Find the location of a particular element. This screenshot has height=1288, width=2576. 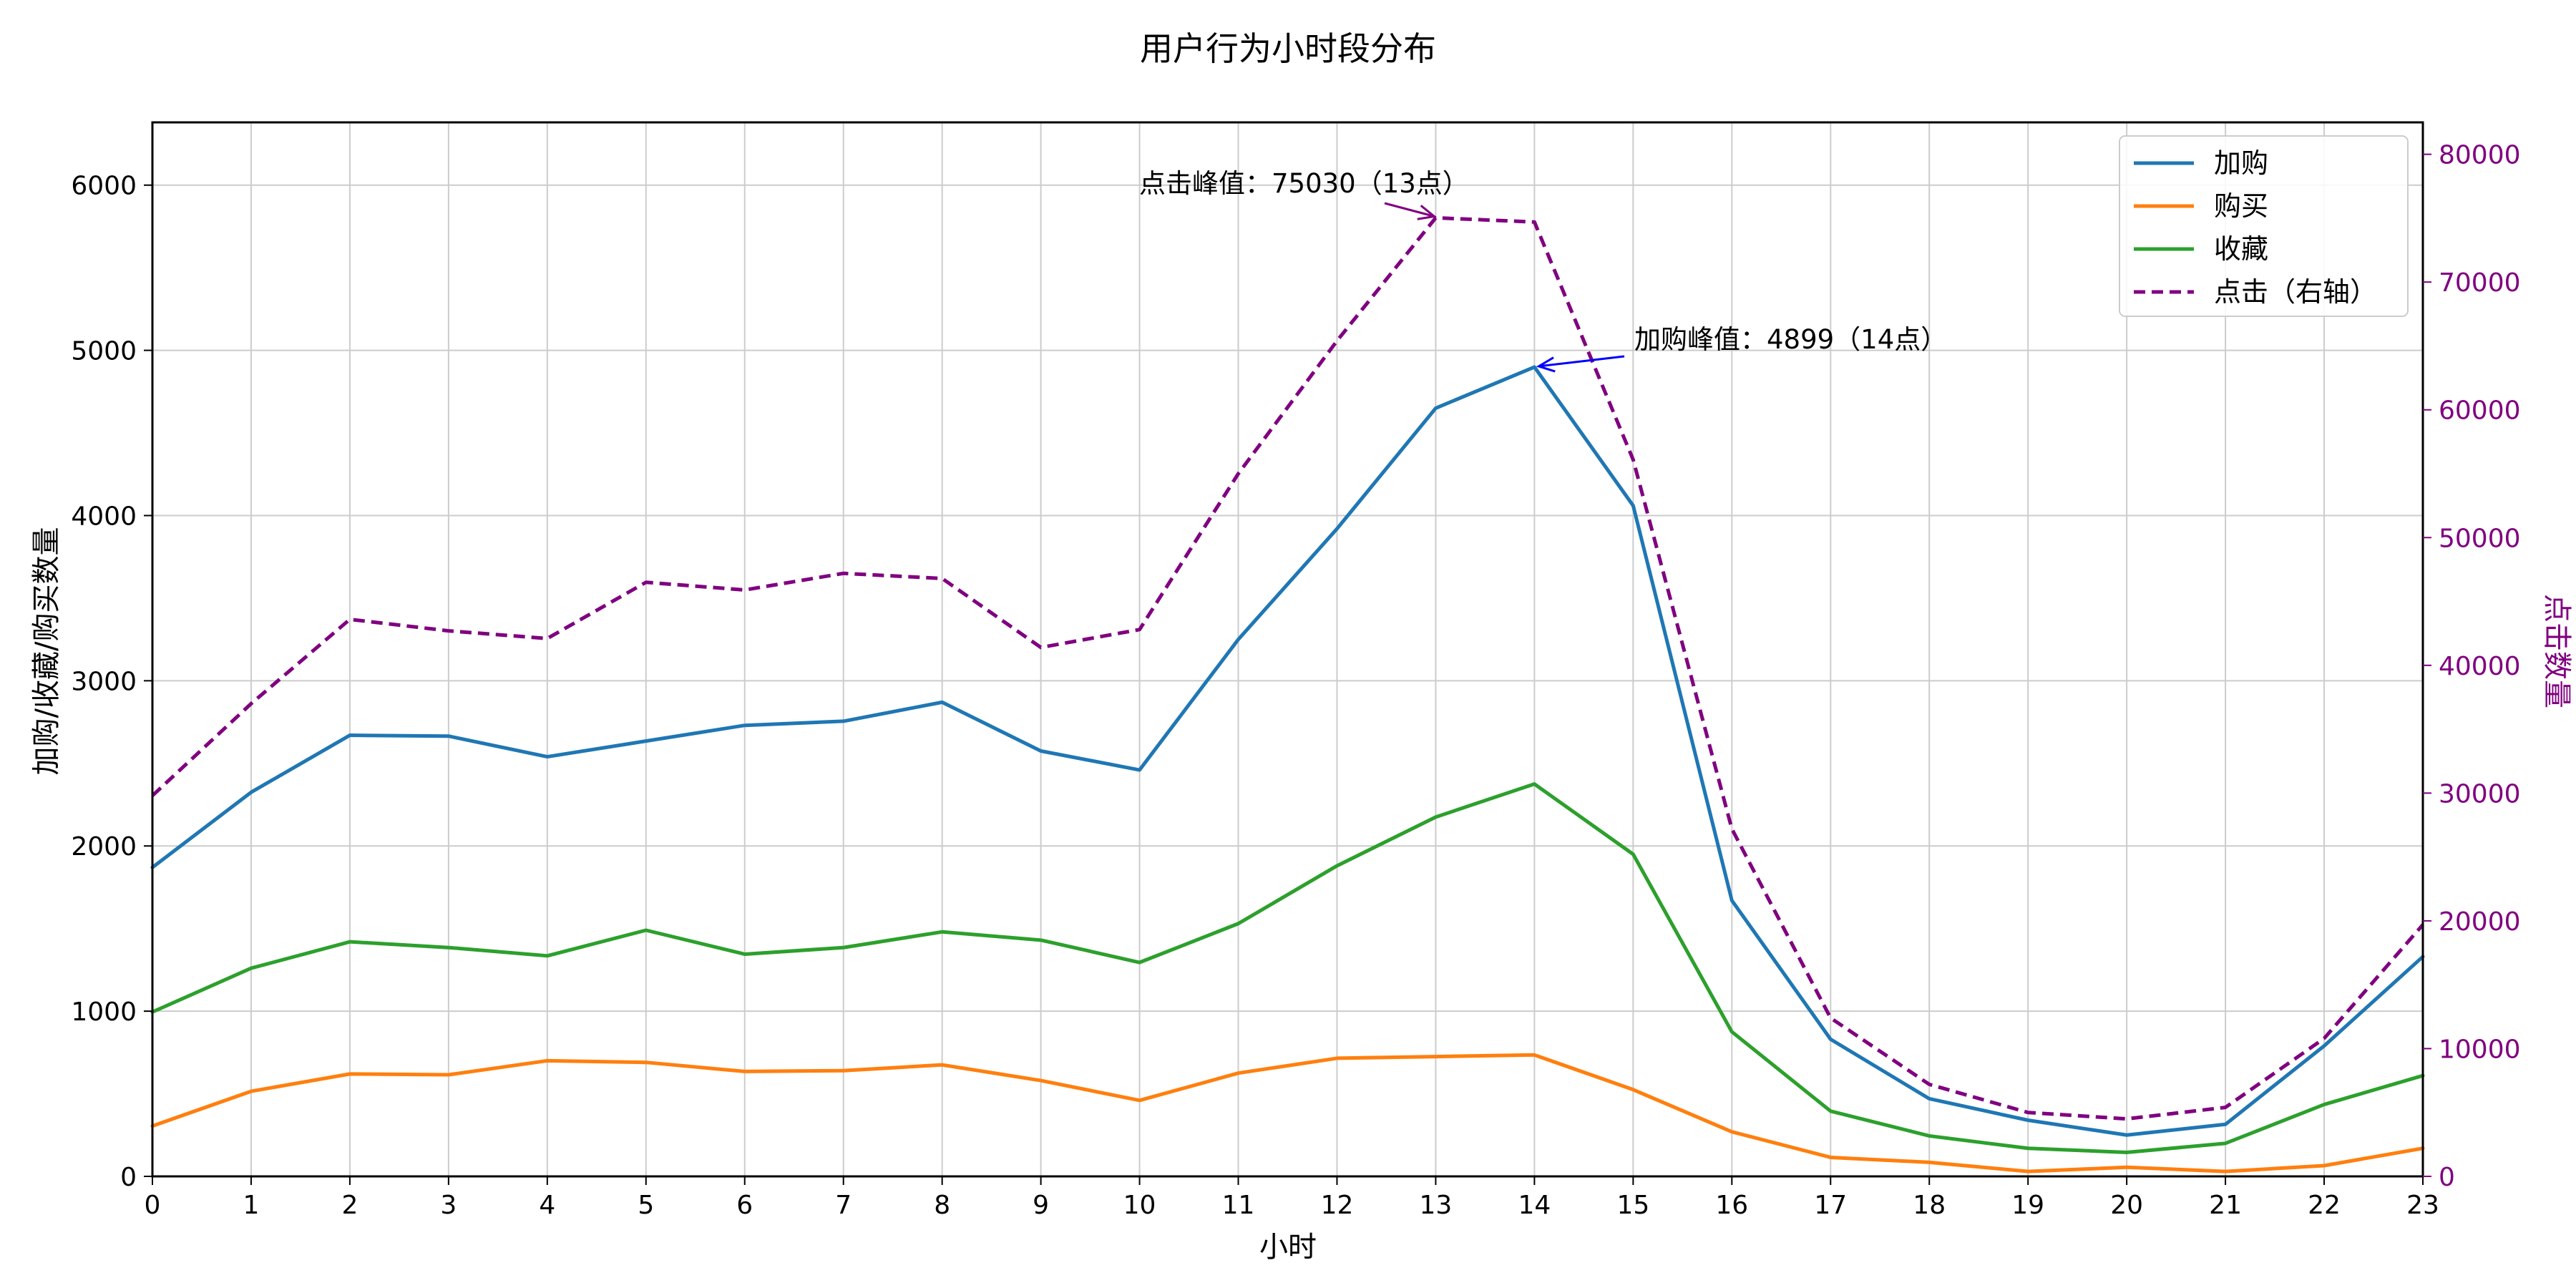

x-tick-label: 7 is located at coordinates (843, 1205).